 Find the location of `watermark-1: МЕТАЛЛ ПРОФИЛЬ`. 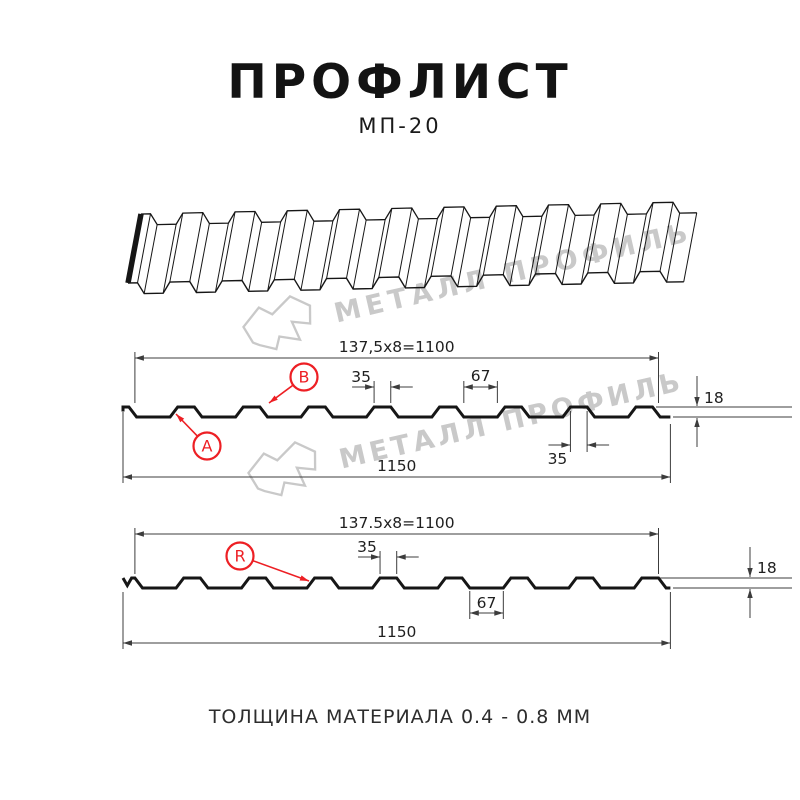

watermark-1: МЕТАЛЛ ПРОФИЛЬ is located at coordinates (467, 283).